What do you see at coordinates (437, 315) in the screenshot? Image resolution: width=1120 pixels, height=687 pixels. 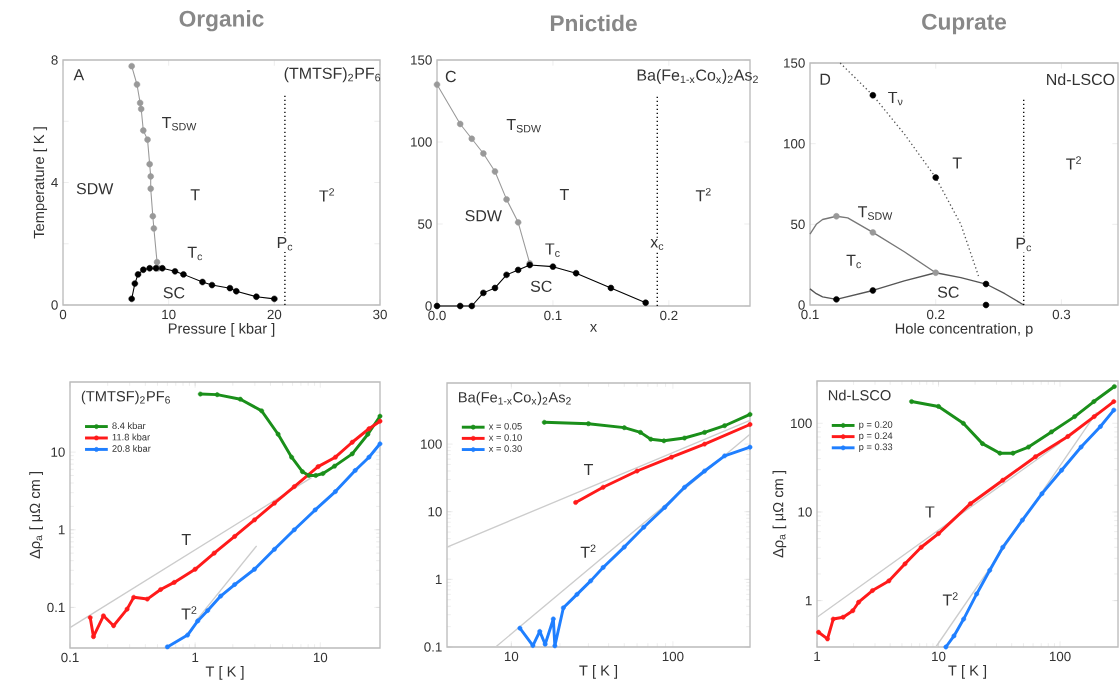 I see `x-tick-label: 0.0` at bounding box center [437, 315].